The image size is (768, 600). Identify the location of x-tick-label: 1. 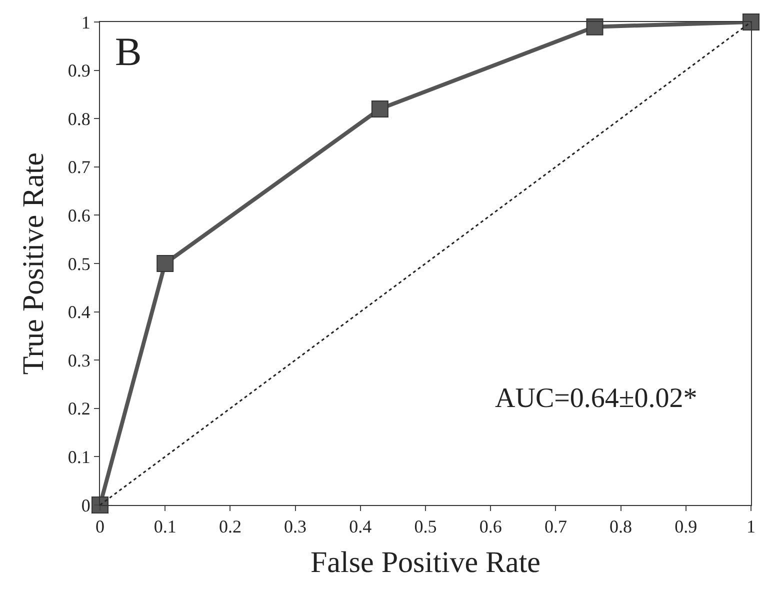
(751, 526).